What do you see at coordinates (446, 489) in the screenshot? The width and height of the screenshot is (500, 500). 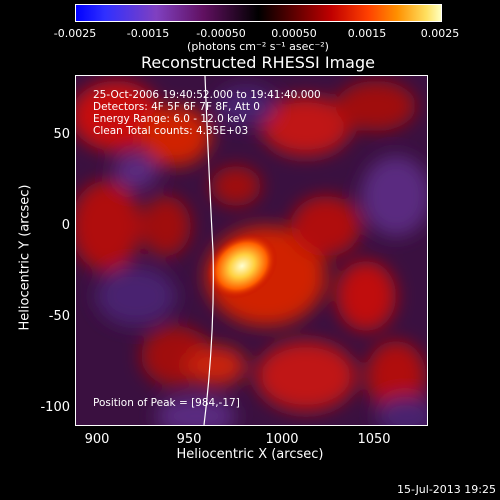 I see `timestamp: 15-Jul-2013 19:25` at bounding box center [446, 489].